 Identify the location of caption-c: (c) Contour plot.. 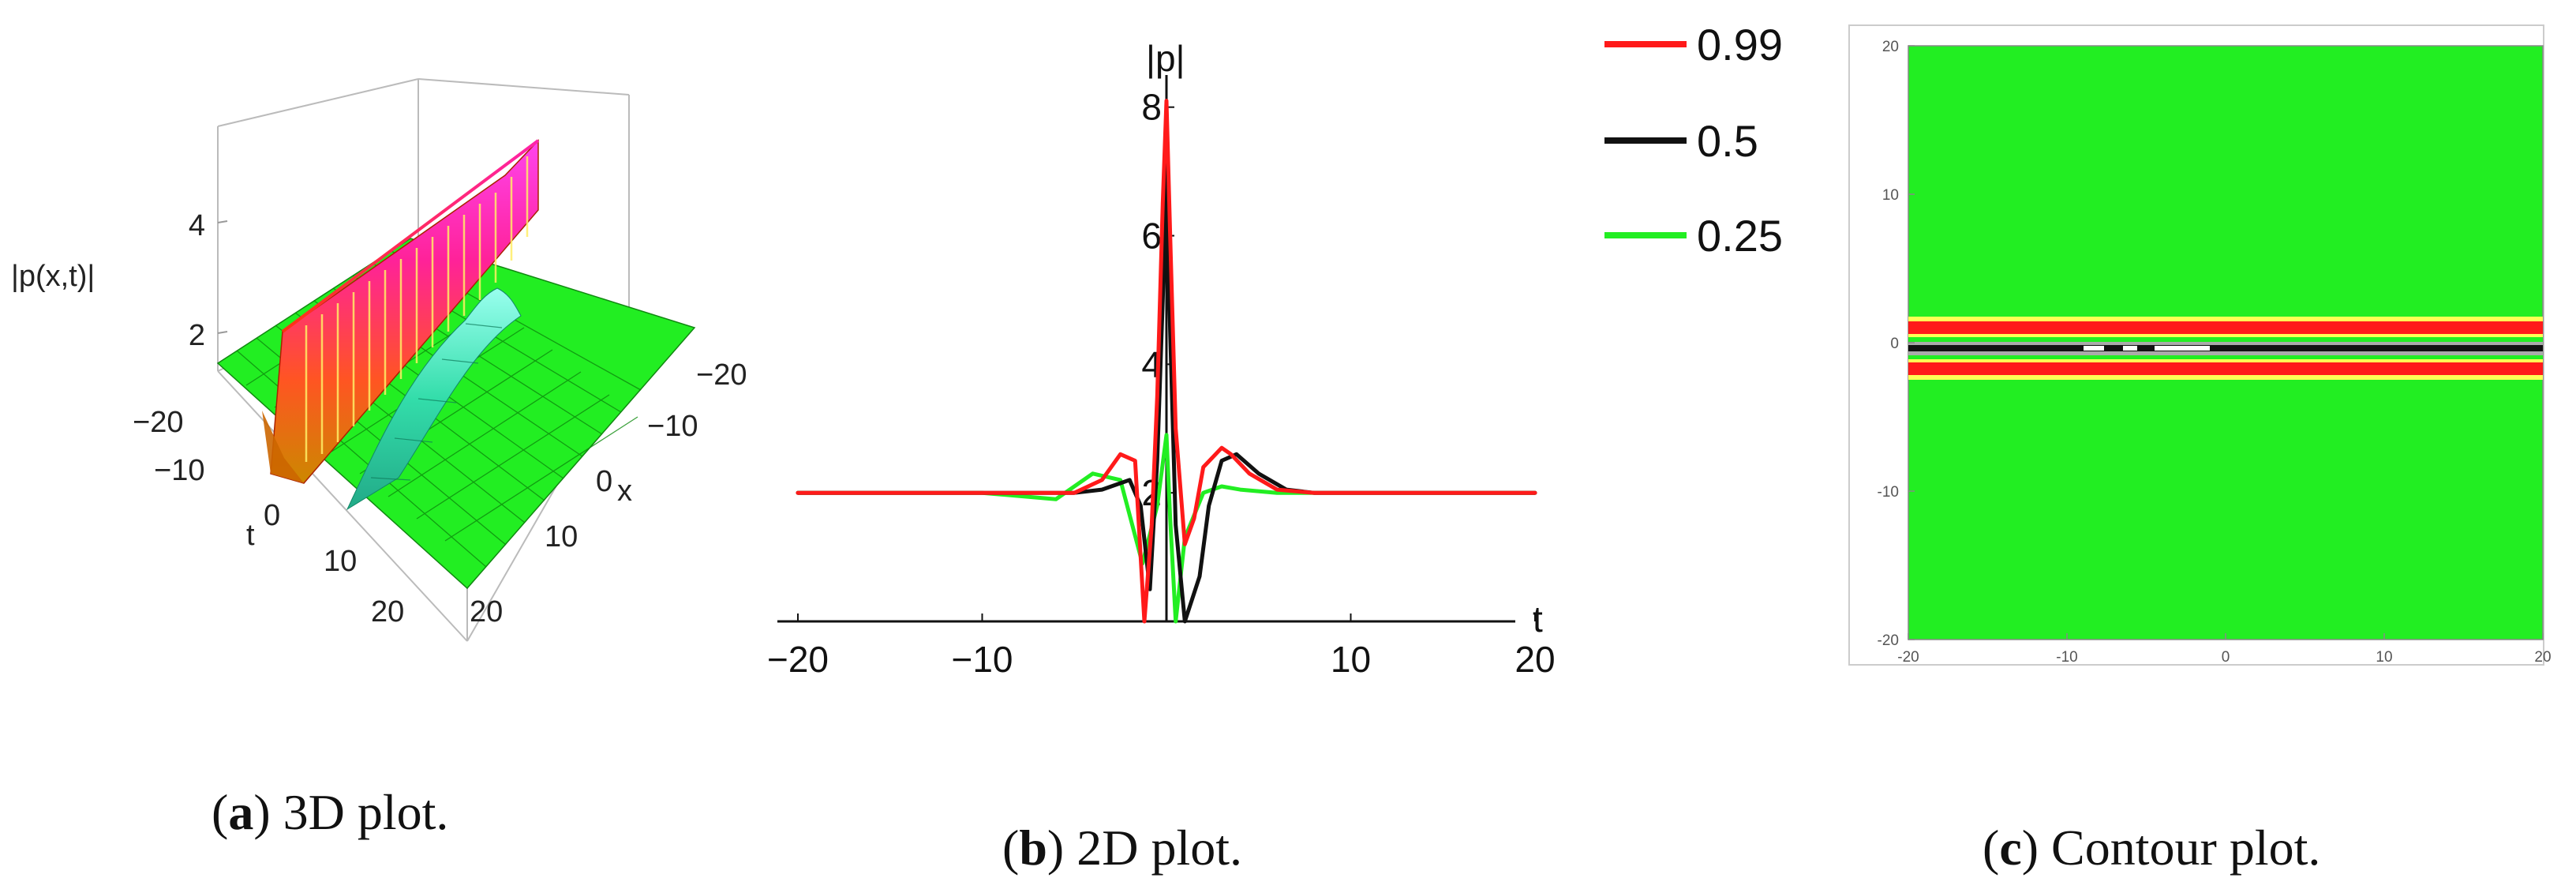
(2151, 848).